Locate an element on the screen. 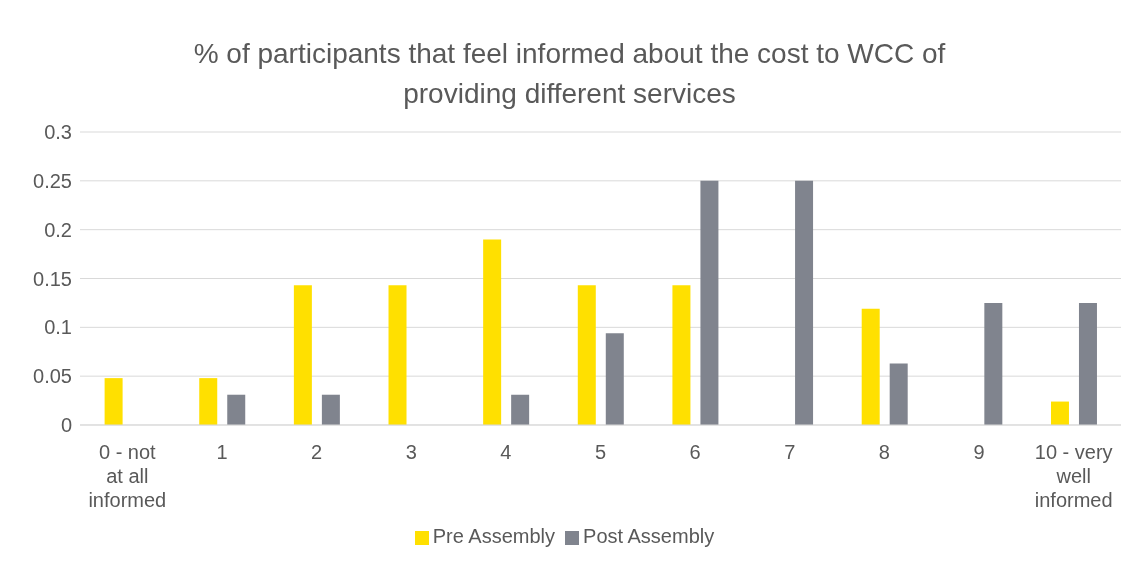  y-tick-label: 0.15 is located at coordinates (52, 278).